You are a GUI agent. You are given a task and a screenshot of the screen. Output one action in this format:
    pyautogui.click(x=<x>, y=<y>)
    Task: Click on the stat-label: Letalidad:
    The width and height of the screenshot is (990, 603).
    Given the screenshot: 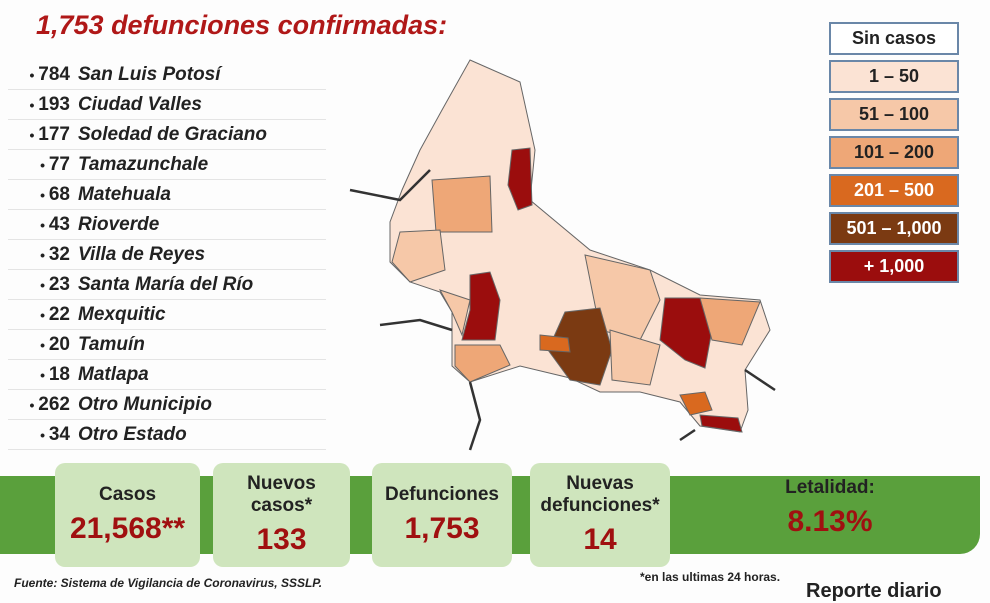 What is the action you would take?
    pyautogui.click(x=830, y=487)
    